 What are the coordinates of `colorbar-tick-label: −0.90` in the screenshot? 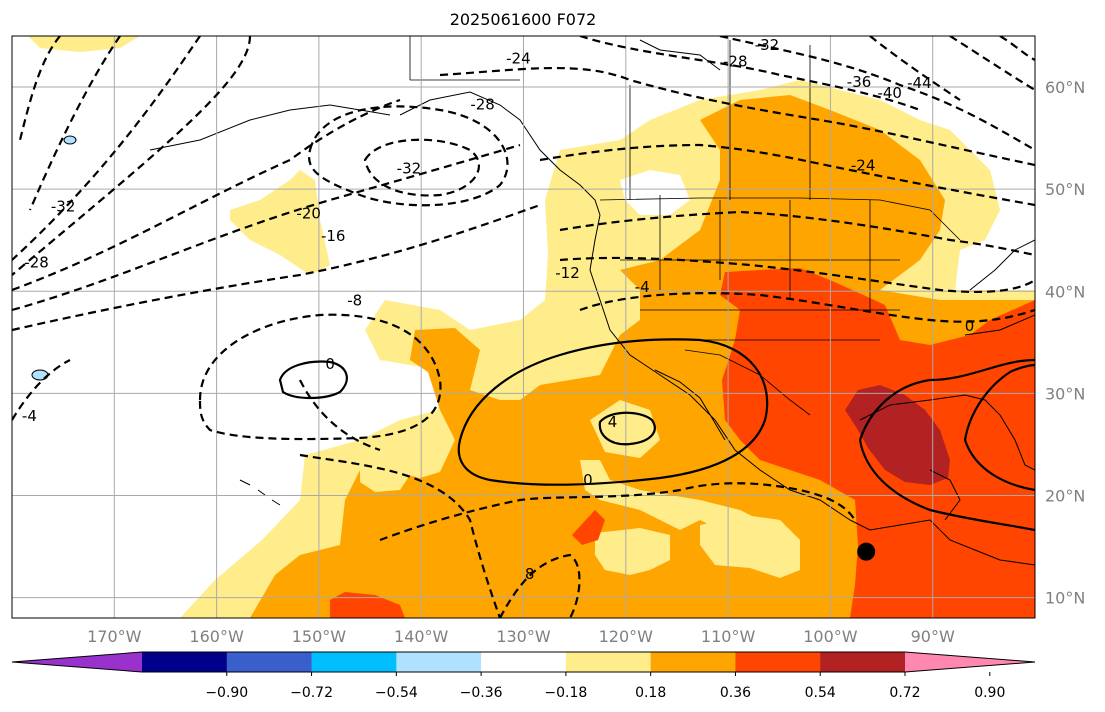 It's located at (226, 693).